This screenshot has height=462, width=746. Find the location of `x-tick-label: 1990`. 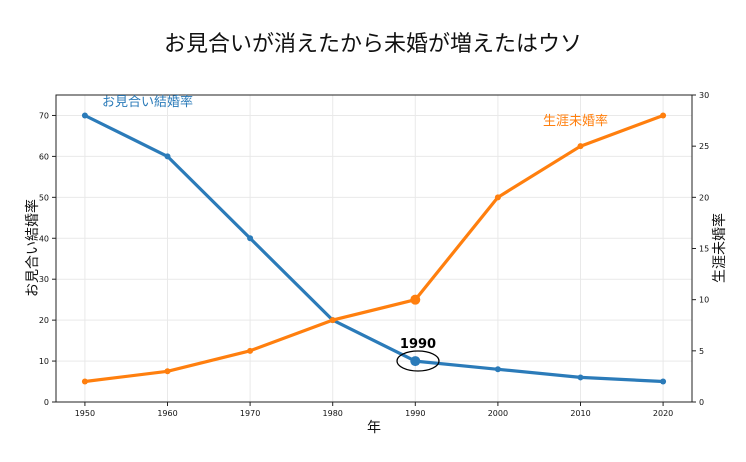

x-tick-label: 1990 is located at coordinates (415, 413).